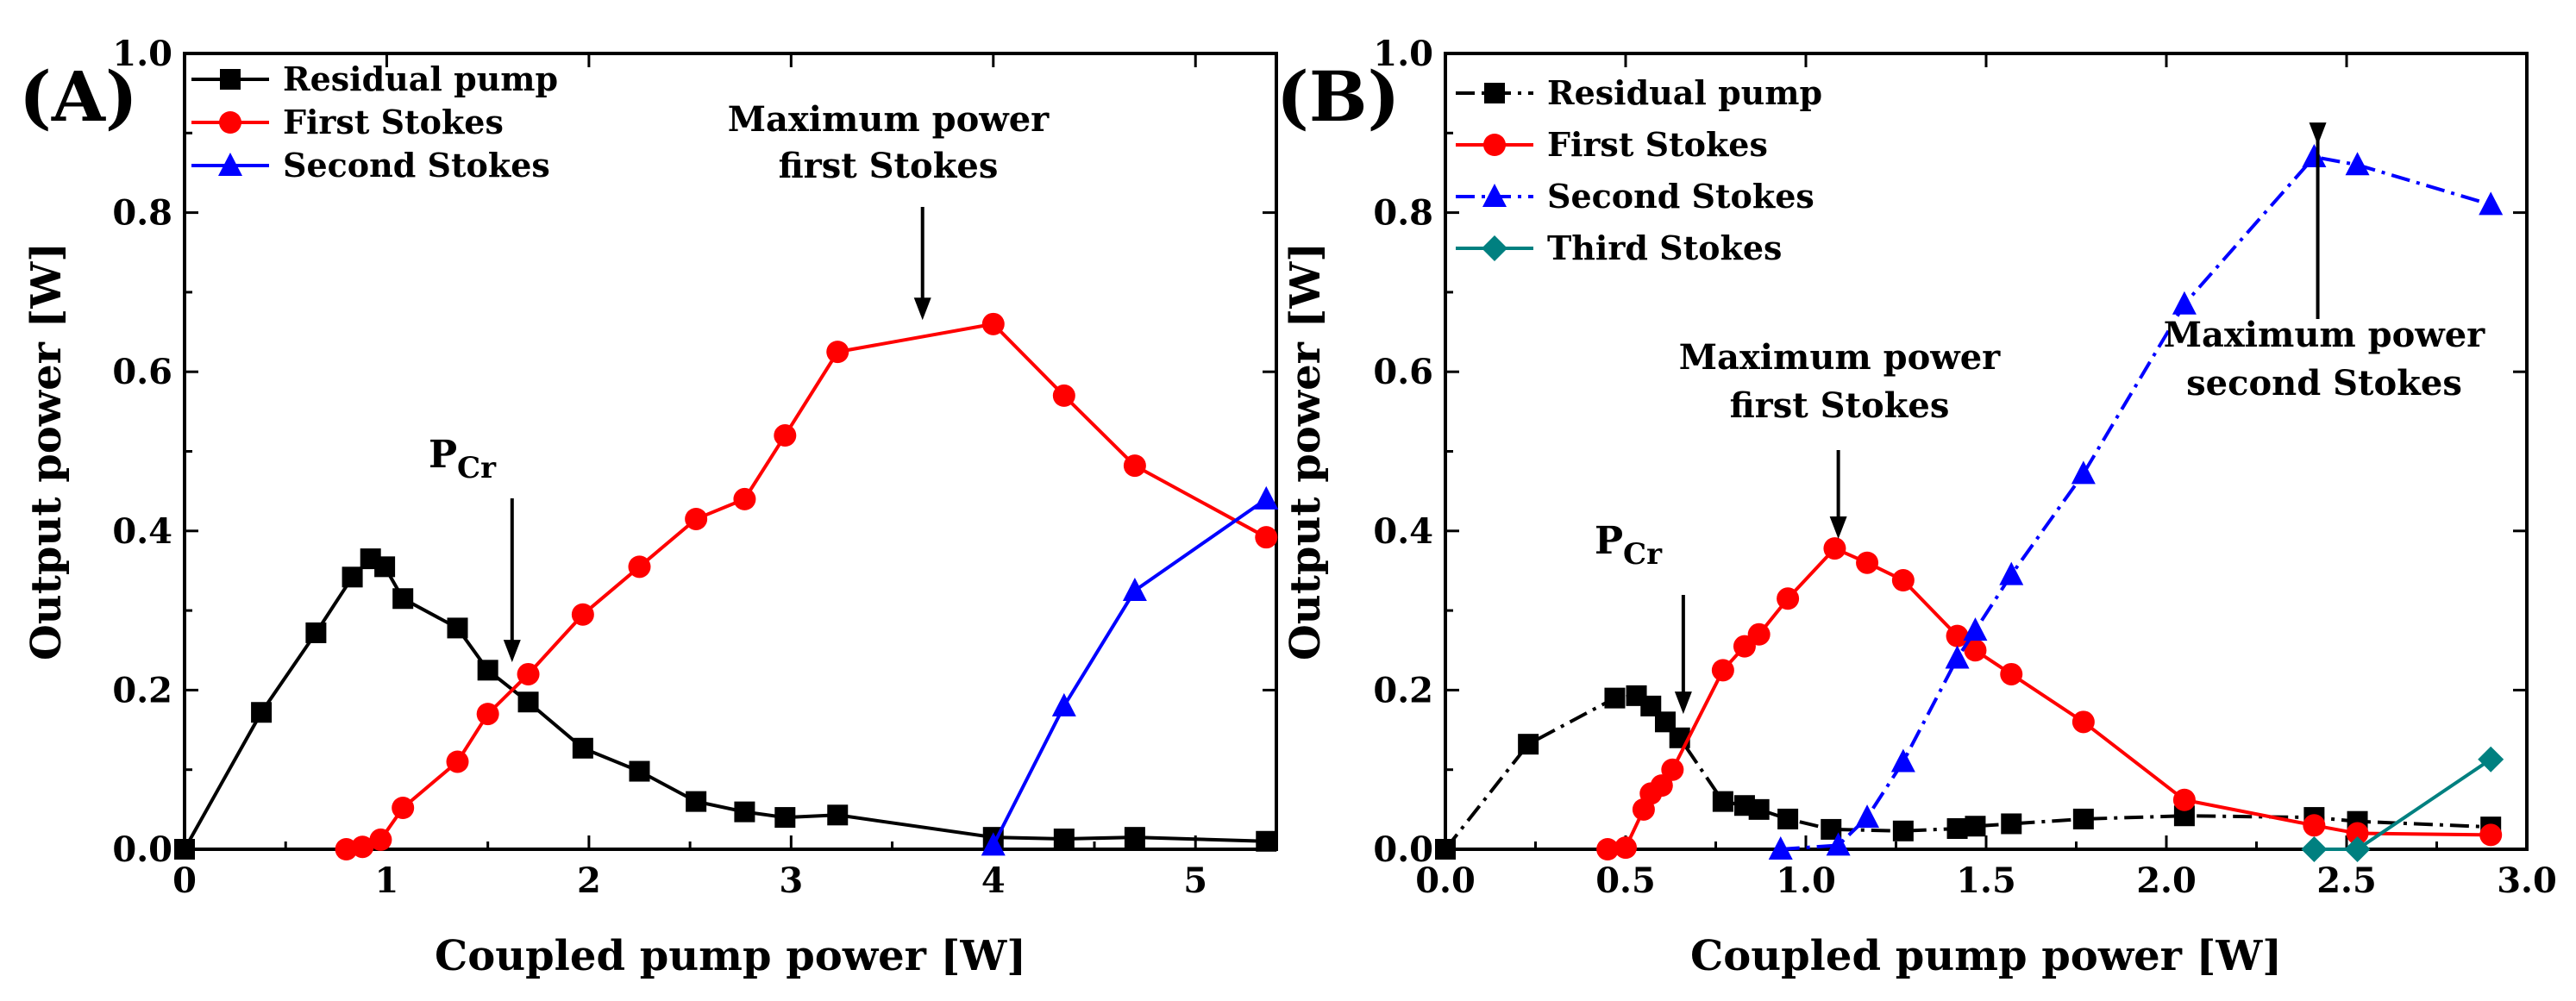 The height and width of the screenshot is (1001, 2576). What do you see at coordinates (2166, 880) in the screenshot?
I see `x-tick-label: 2.0` at bounding box center [2166, 880].